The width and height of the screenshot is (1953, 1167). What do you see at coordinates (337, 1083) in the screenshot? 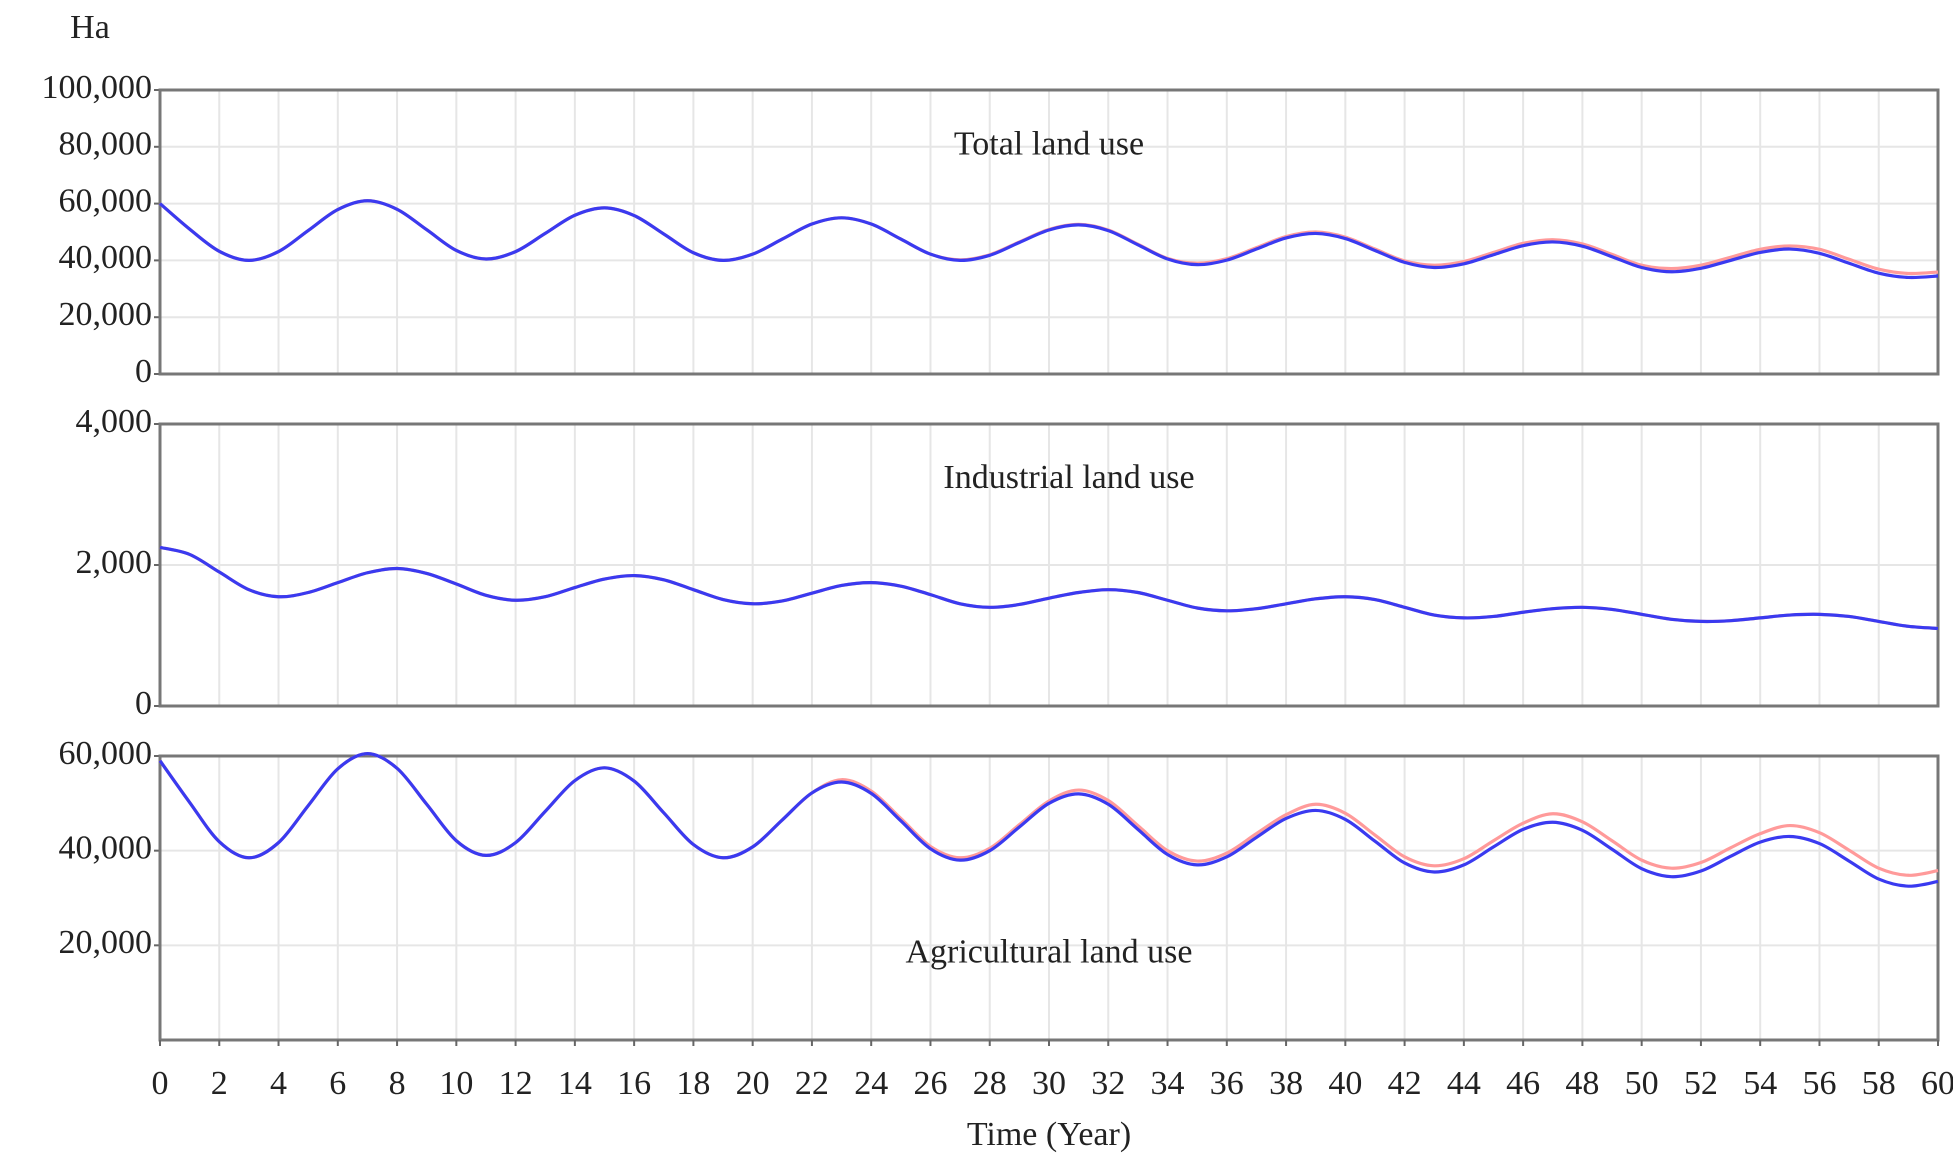
I see `x-tick-label: 6` at bounding box center [337, 1083].